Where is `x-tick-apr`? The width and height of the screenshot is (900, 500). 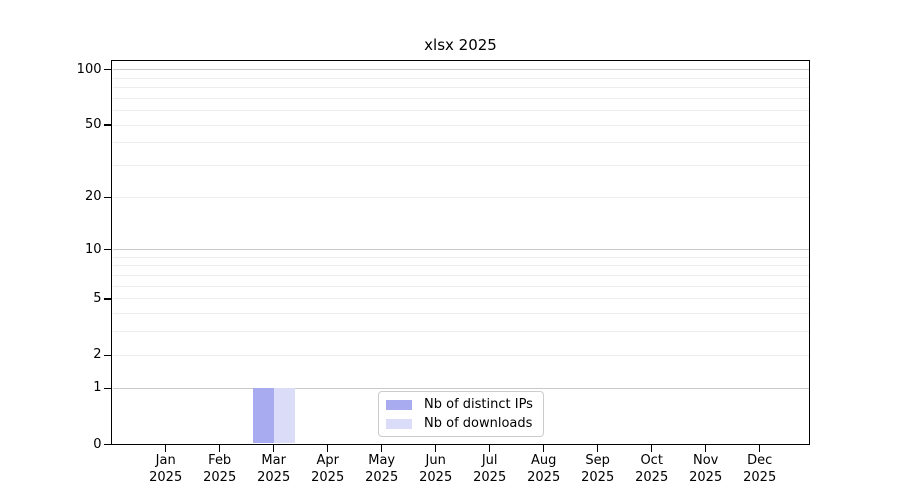 x-tick-apr is located at coordinates (328, 448).